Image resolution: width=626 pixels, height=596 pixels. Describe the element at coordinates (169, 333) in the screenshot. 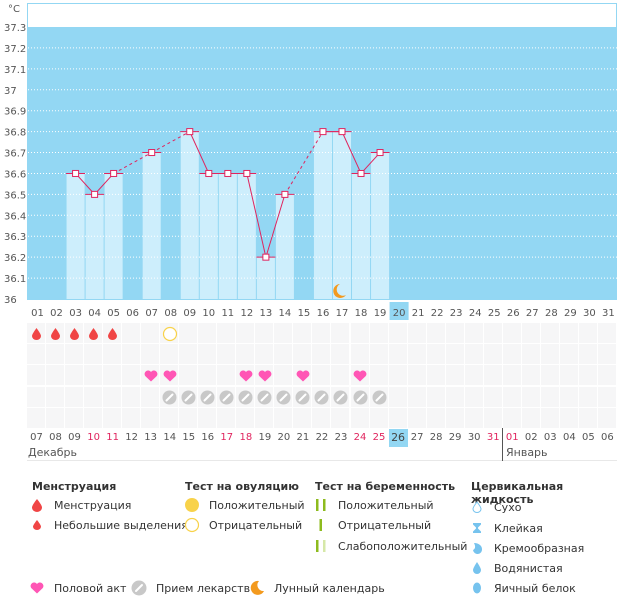

I see `circle-outline-icon` at that location.